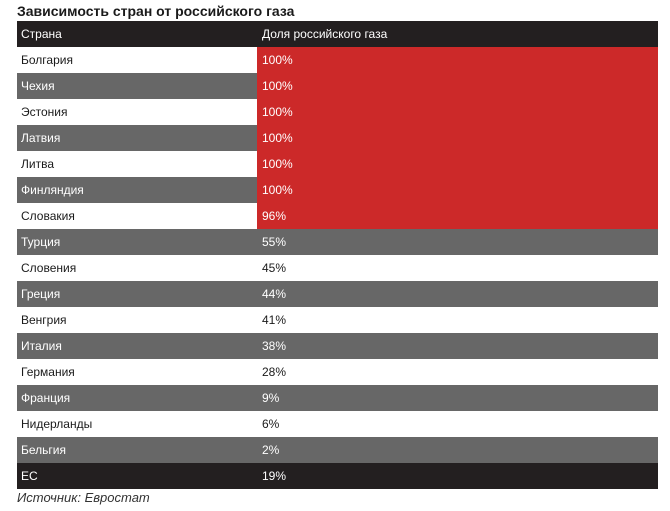 The image size is (670, 511). Describe the element at coordinates (44, 112) in the screenshot. I see `country-cell: Эстония` at that location.